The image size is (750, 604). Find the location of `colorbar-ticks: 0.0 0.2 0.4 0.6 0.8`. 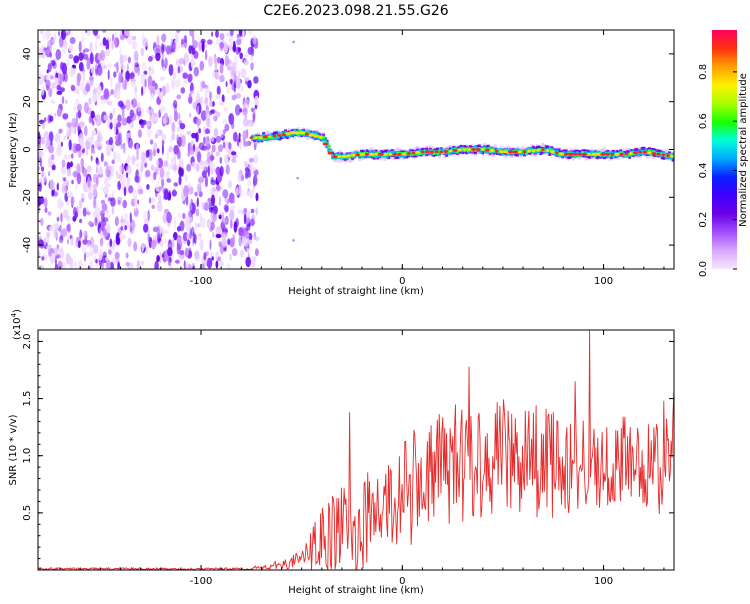

colorbar-ticks: 0.0 0.2 0.4 0.6 0.8 is located at coordinates (717, 170).